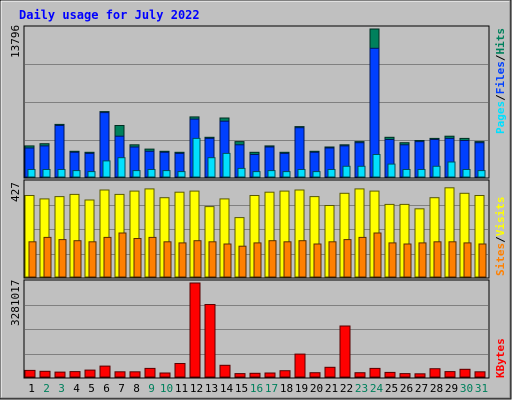 The height and width of the screenshot is (404, 512). I want to click on x-tick-label: 23, so click(361, 388).